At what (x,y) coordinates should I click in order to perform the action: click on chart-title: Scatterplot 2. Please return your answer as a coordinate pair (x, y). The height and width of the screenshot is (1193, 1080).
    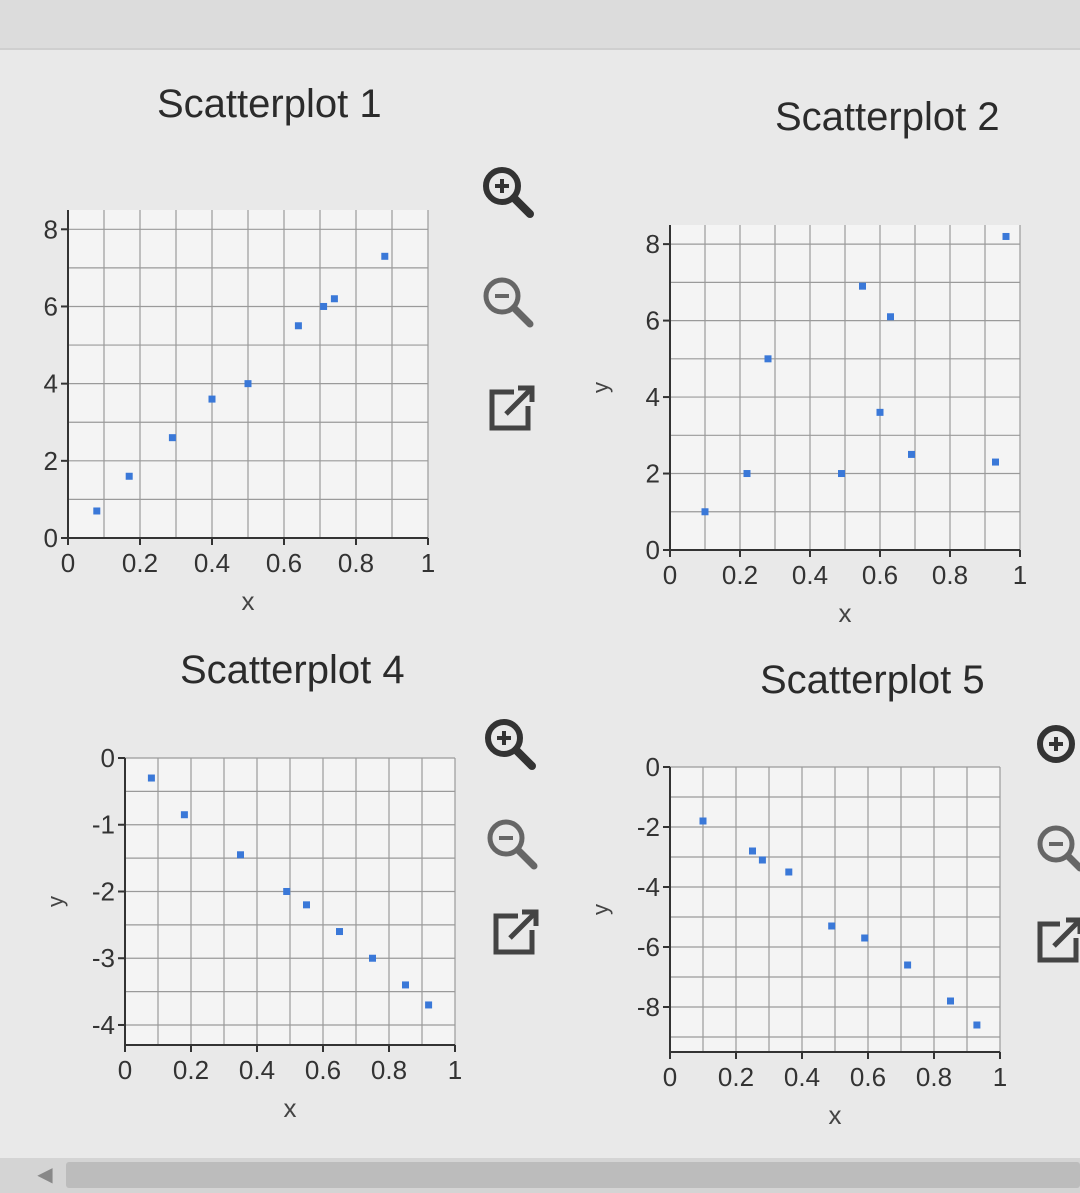
    Looking at the image, I should click on (887, 117).